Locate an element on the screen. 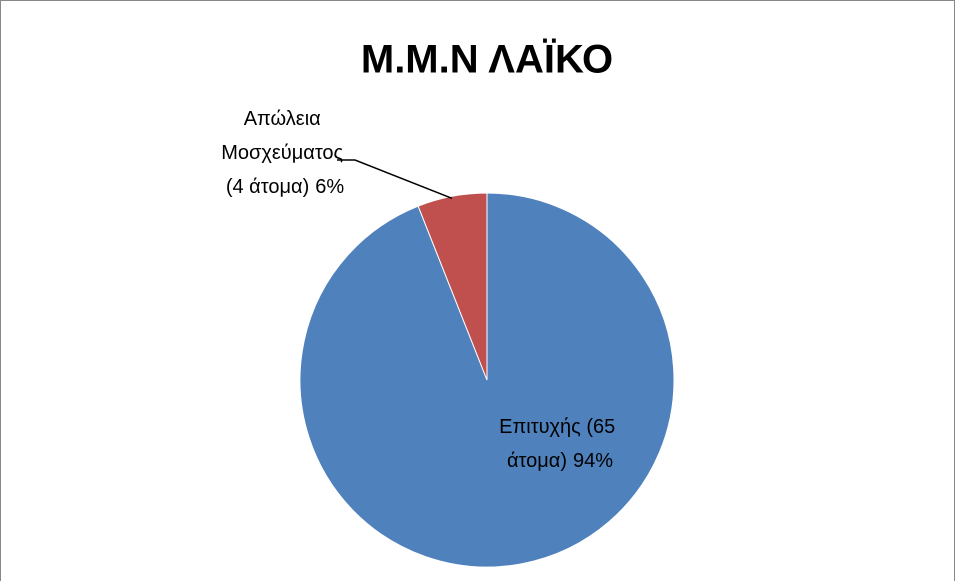 The image size is (955, 581). category-label: Επιτυχής (65 άτομα) is located at coordinates (560, 444).